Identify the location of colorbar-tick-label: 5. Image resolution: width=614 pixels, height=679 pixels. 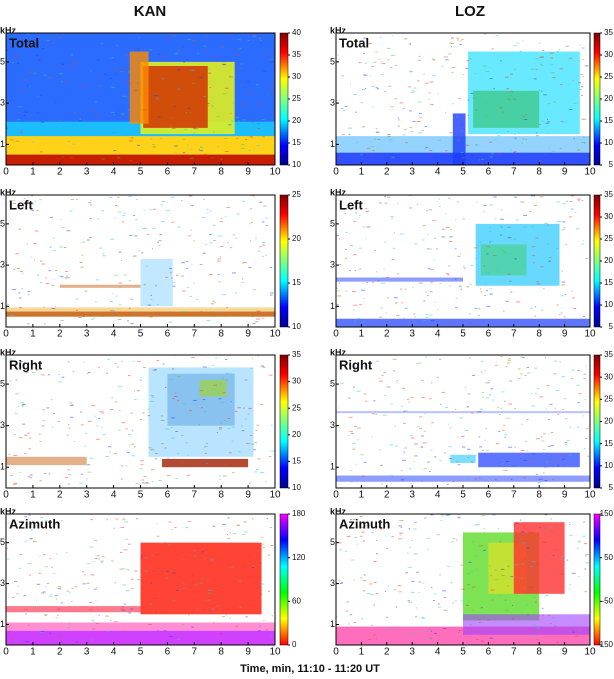
(611, 487).